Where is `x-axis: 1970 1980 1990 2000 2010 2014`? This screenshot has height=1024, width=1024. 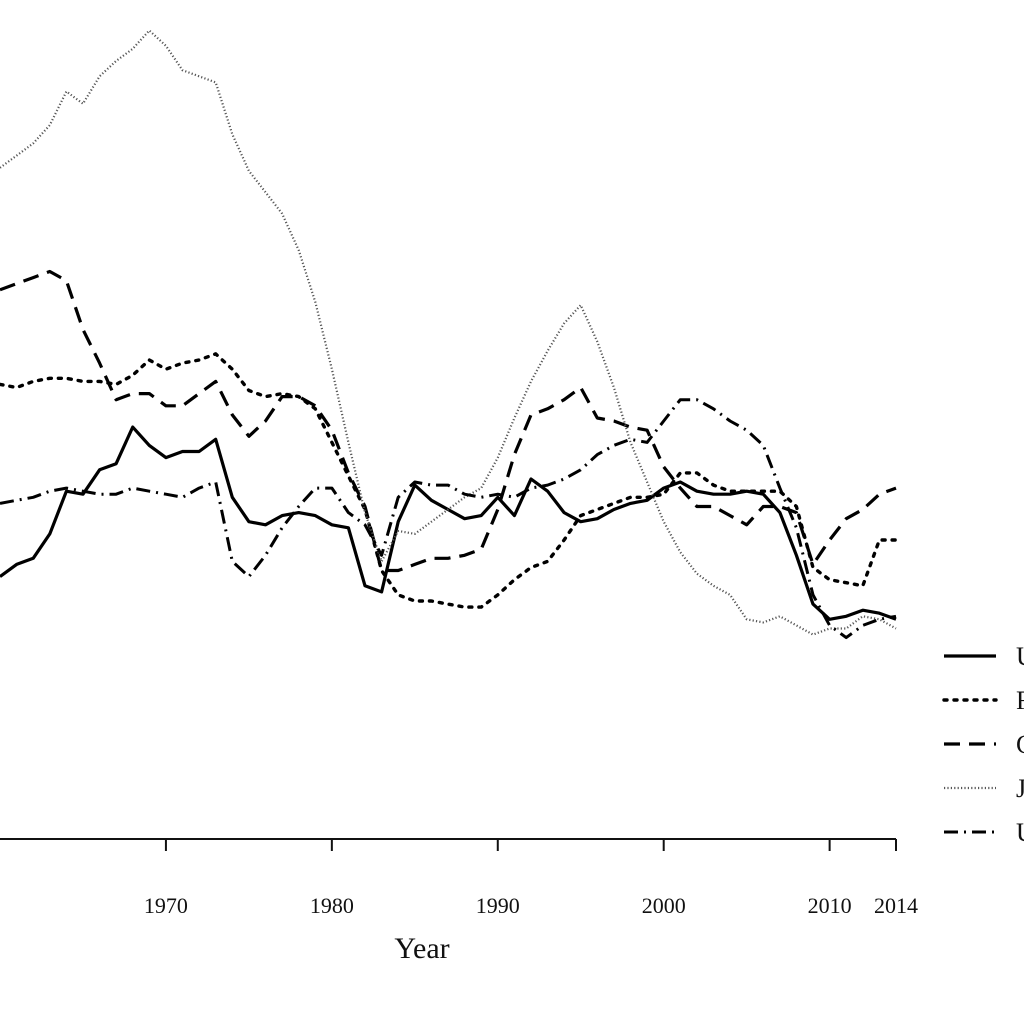 x-axis: 1970 1980 1990 2000 2010 2014 is located at coordinates (459, 878).